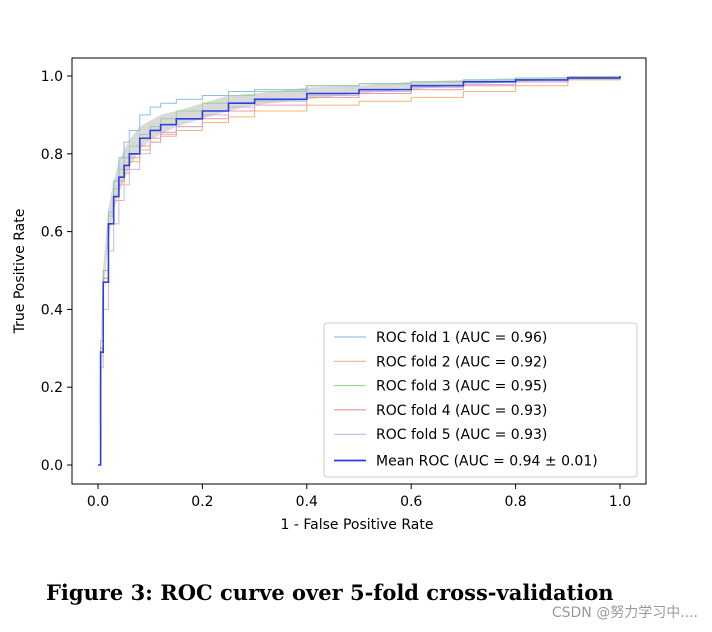 Image resolution: width=712 pixels, height=632 pixels. Describe the element at coordinates (52, 310) in the screenshot. I see `y-tick-label: 0.4` at that location.